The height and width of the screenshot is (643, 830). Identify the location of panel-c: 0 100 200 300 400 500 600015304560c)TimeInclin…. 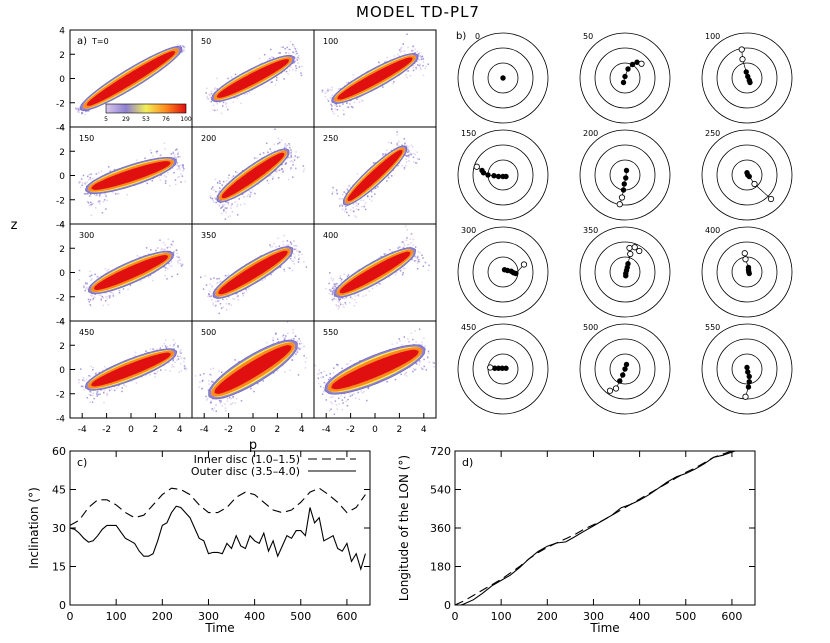
(199, 540).